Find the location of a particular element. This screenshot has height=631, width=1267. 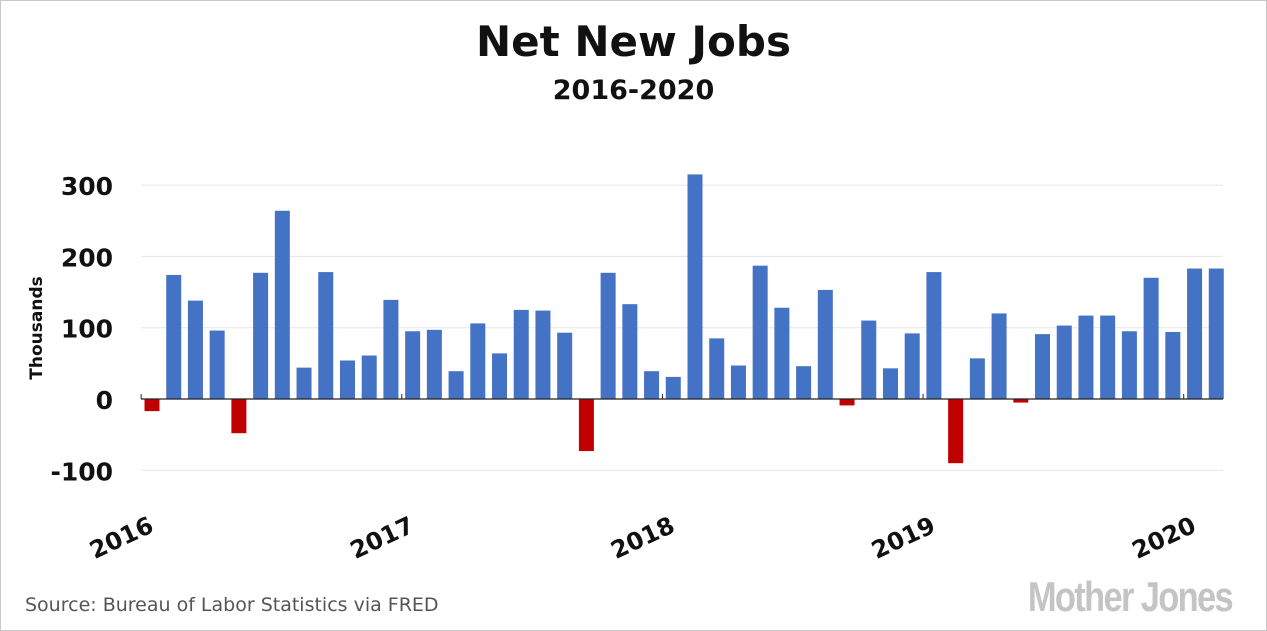

x-tick-label: 2019 is located at coordinates (903, 538).